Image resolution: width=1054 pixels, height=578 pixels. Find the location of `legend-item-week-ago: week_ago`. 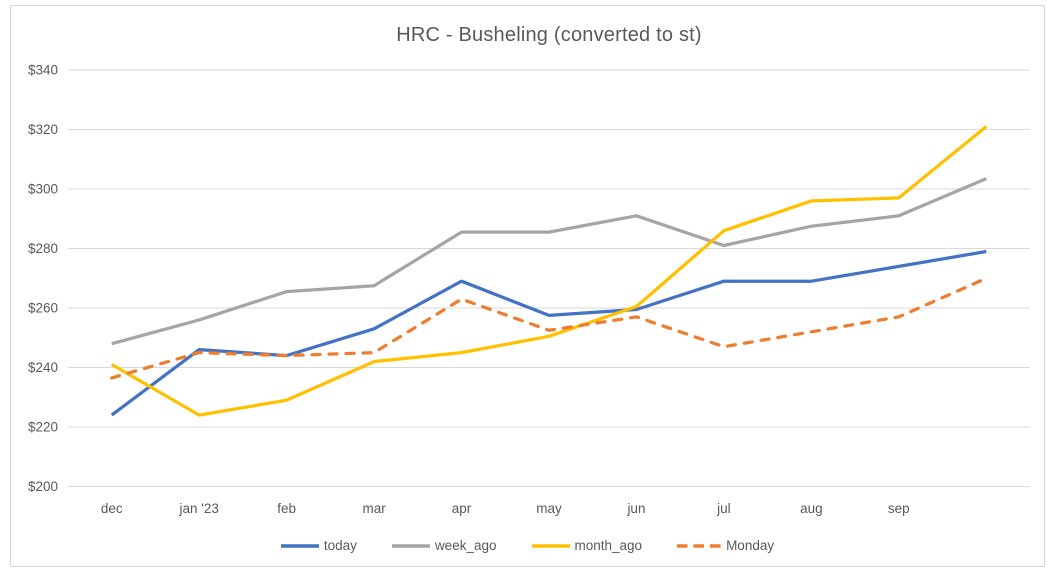

legend-item-week-ago: week_ago is located at coordinates (444, 545).